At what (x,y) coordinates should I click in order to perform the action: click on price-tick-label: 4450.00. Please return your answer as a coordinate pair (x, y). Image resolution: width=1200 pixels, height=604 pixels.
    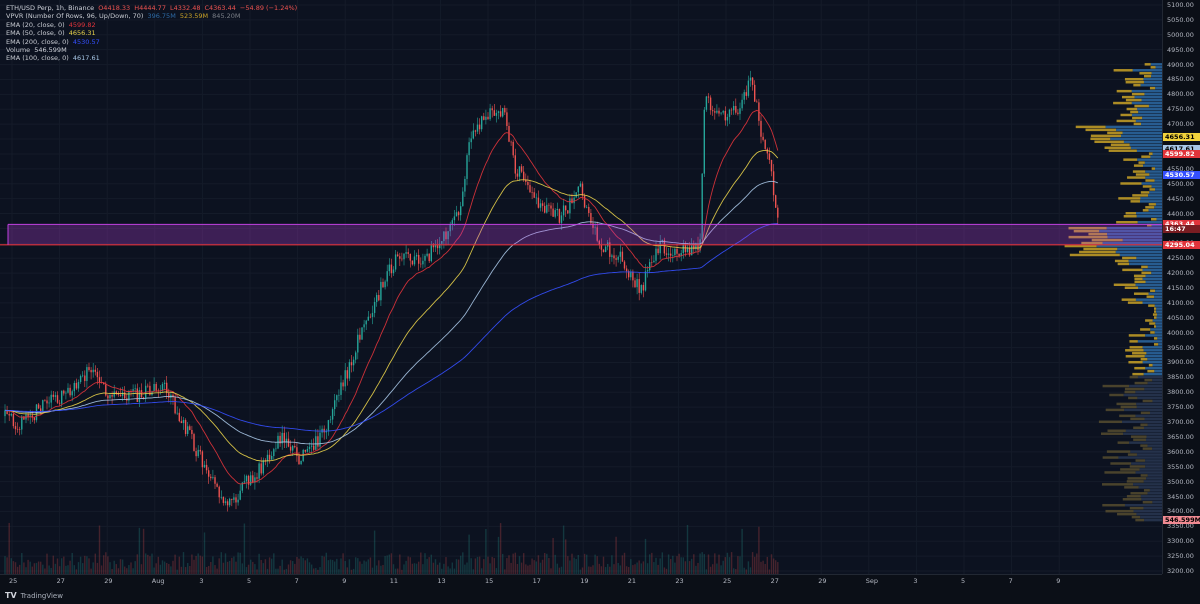
    Looking at the image, I should click on (1180, 198).